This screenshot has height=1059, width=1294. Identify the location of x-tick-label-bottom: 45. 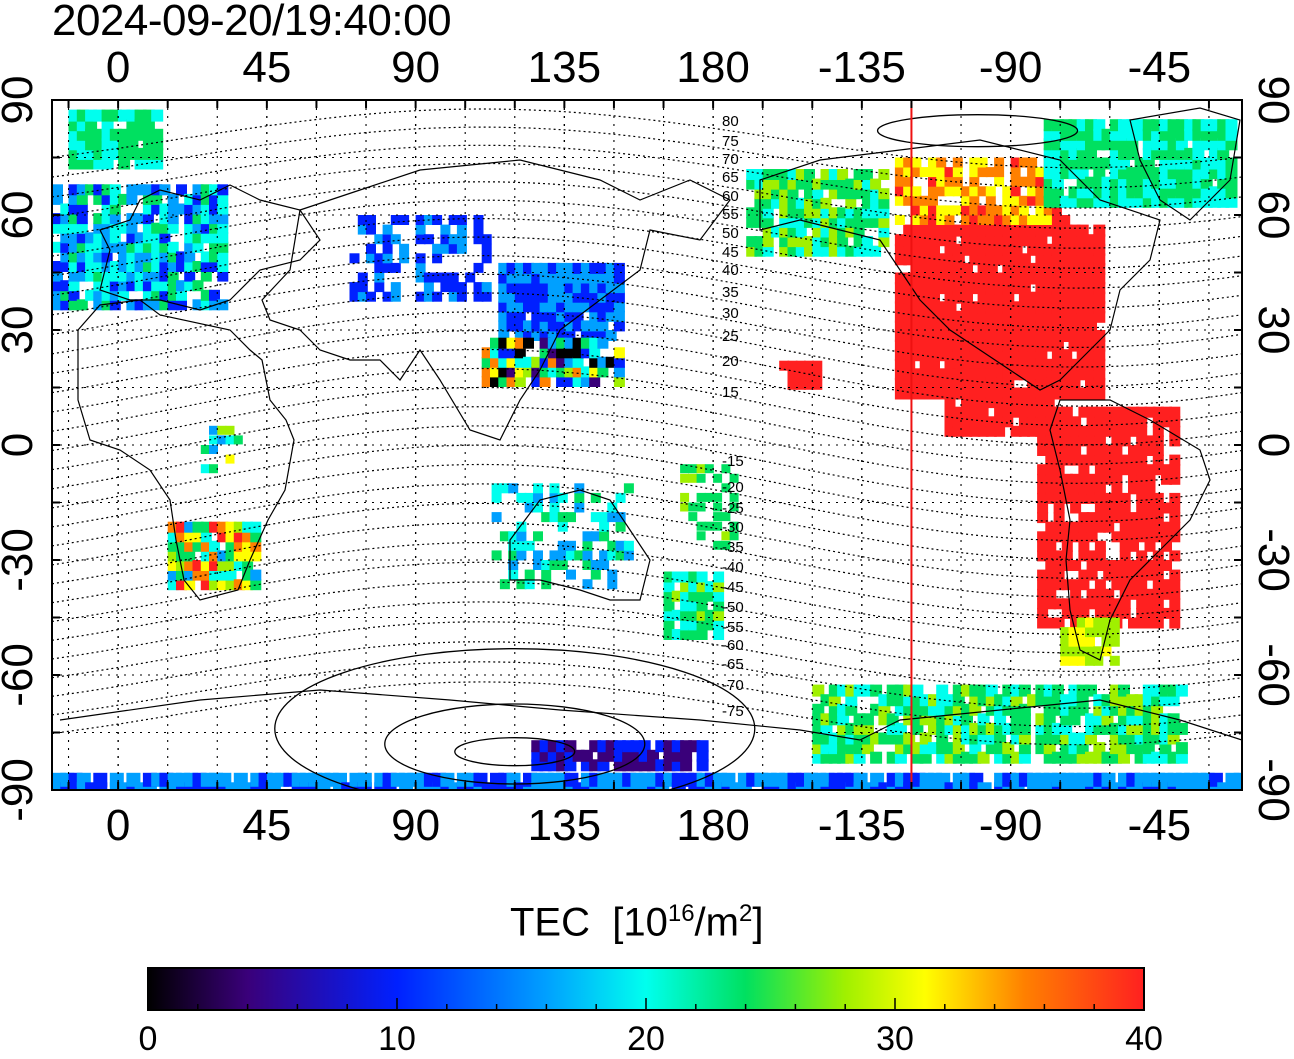
(267, 825).